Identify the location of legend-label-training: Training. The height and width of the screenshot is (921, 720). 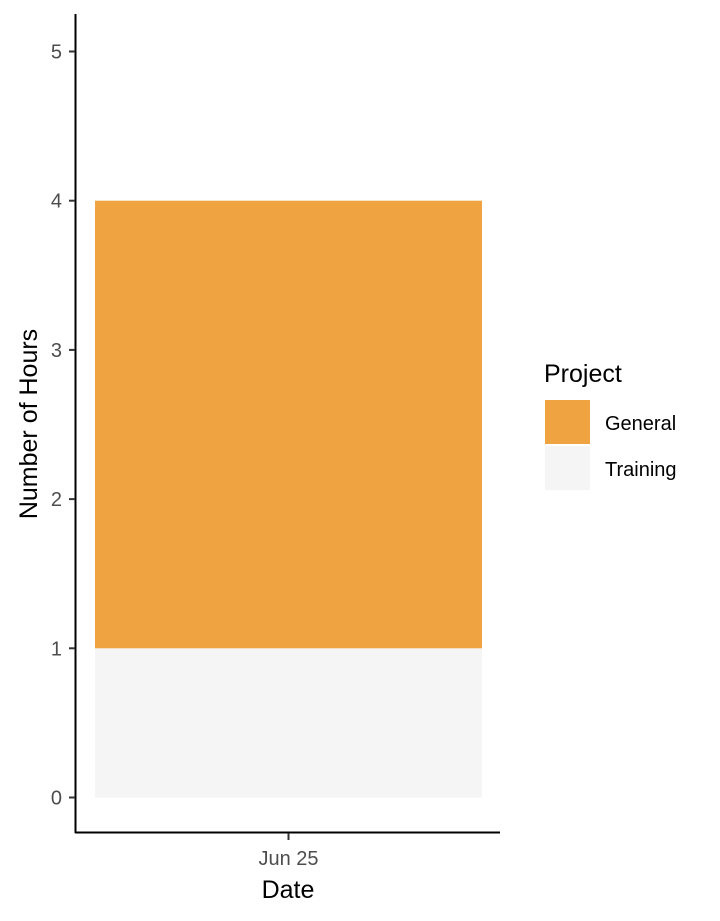
(641, 470).